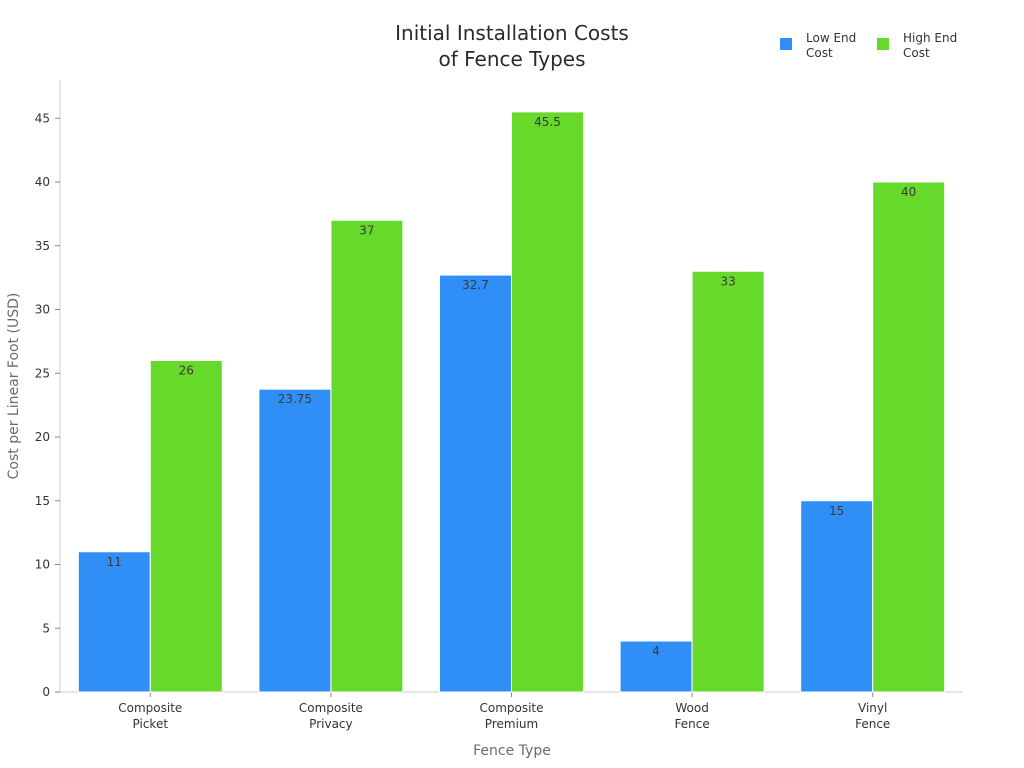 Image resolution: width=1024 pixels, height=768 pixels. I want to click on bar-value-label: 45.5, so click(547, 122).